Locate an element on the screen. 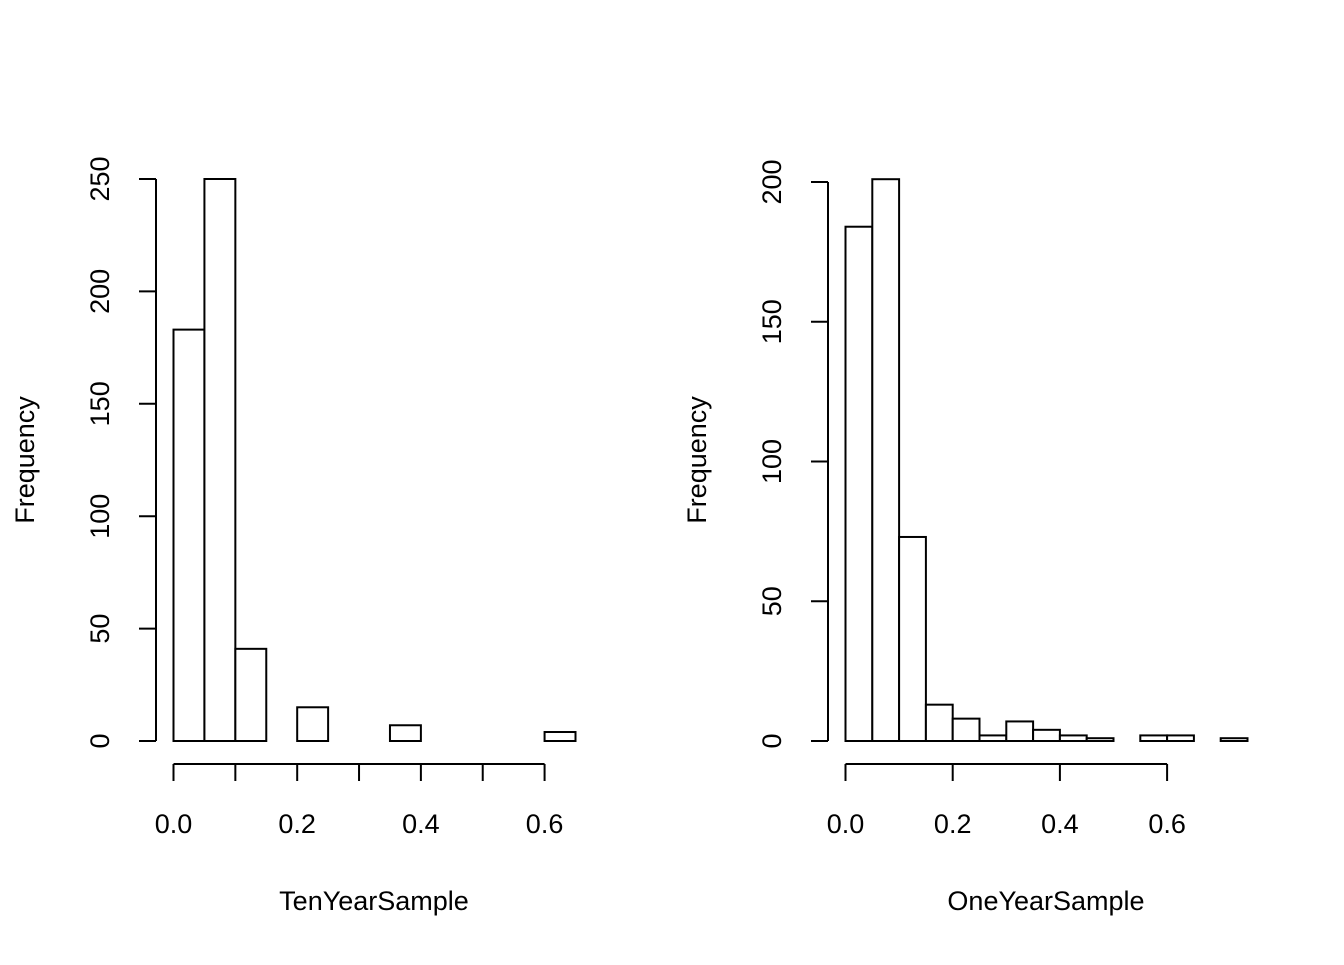 This screenshot has width=1344, height=965. y-tick-label: 250 is located at coordinates (100, 178).